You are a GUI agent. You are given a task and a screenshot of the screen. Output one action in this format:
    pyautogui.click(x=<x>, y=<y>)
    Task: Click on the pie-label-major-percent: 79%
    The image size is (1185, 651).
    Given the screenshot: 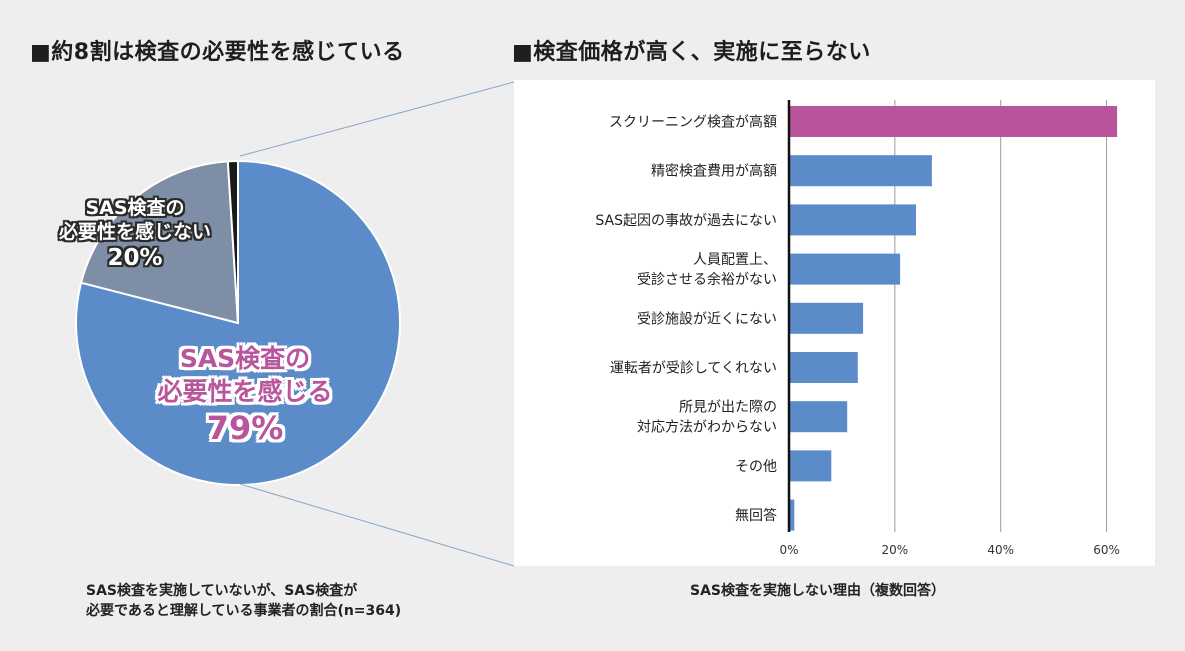 What is the action you would take?
    pyautogui.click(x=245, y=428)
    